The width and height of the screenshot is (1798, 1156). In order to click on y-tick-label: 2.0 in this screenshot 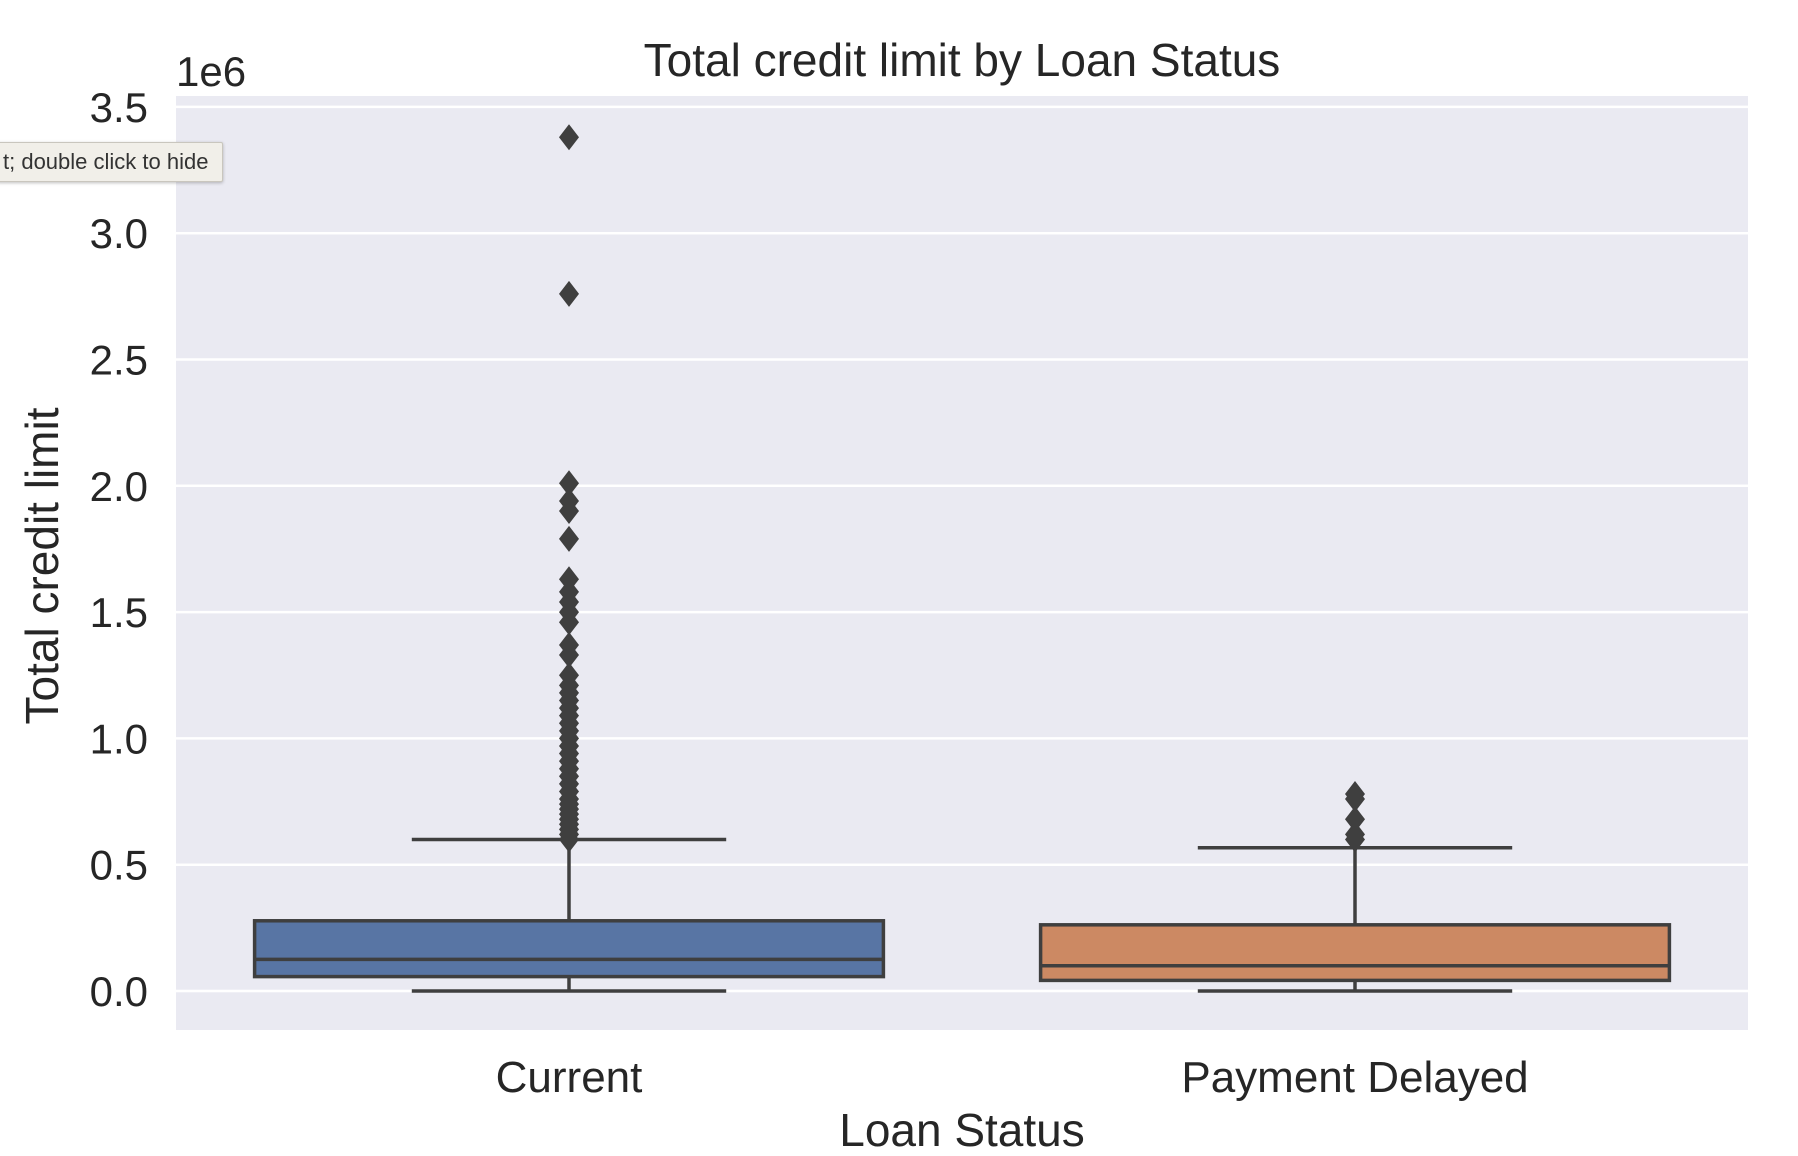, I will do `click(119, 486)`.